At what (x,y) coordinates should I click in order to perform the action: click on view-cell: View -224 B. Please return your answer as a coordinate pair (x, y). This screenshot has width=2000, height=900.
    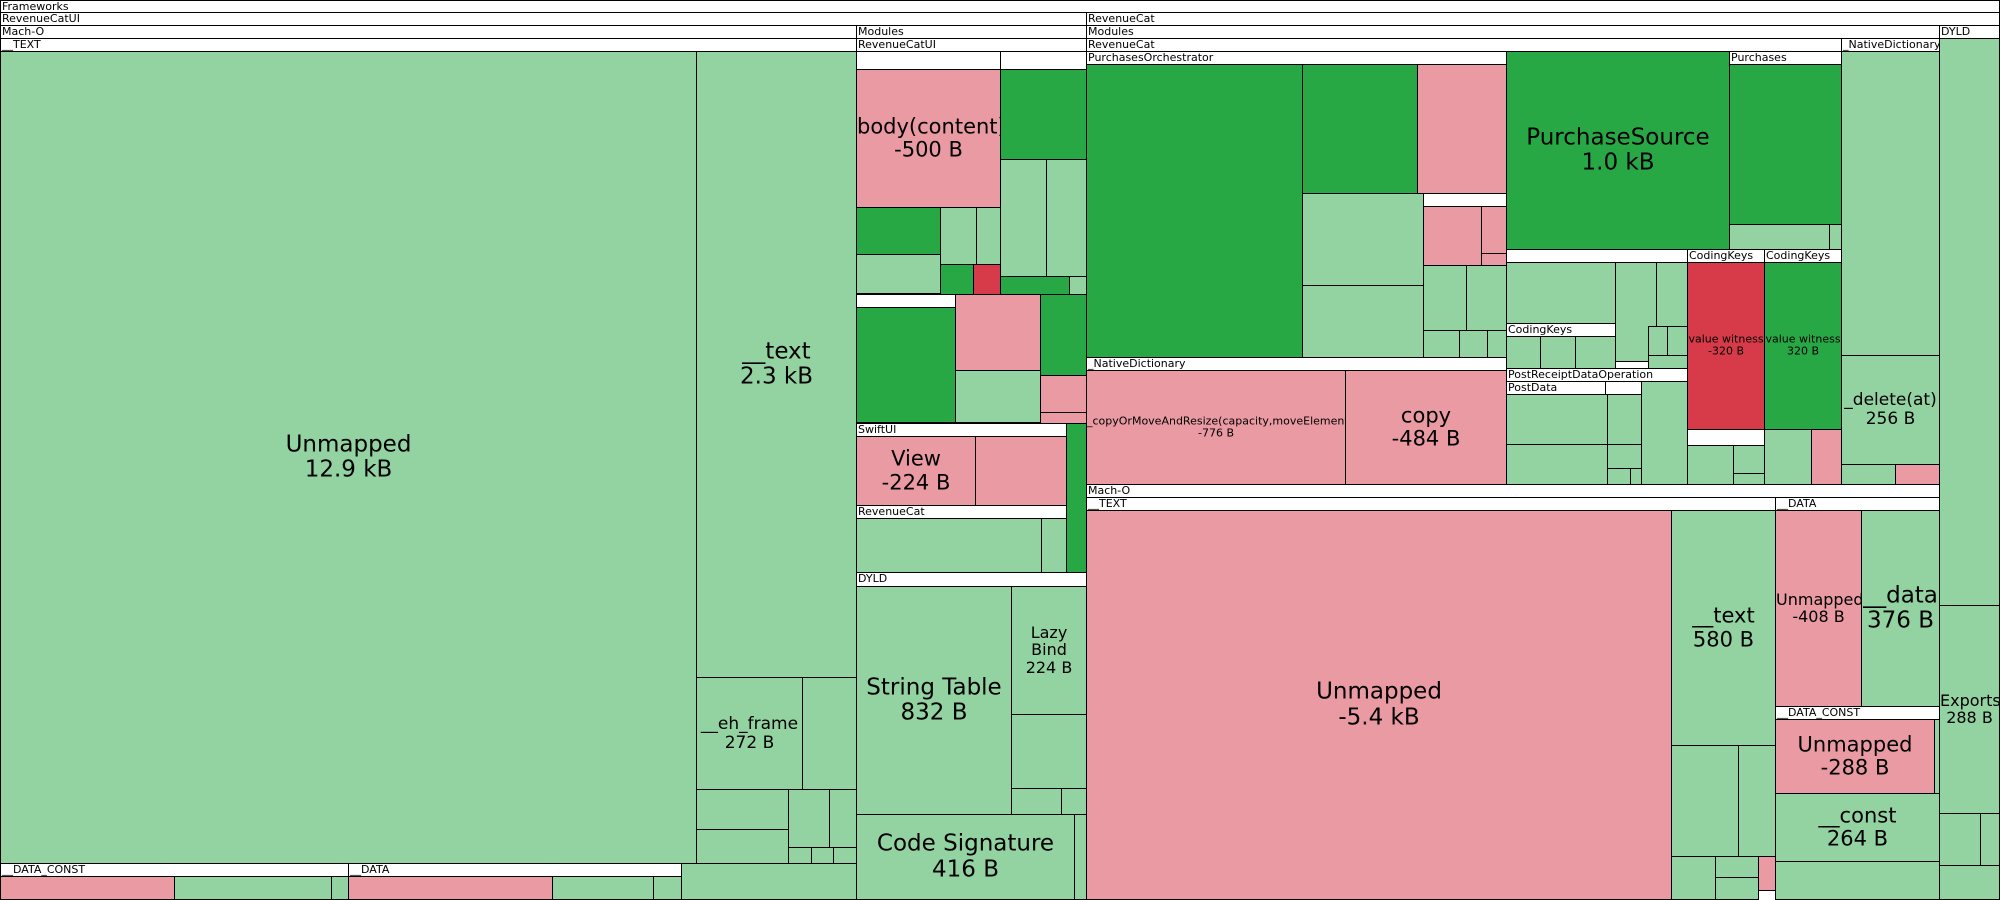
    Looking at the image, I should click on (916, 471).